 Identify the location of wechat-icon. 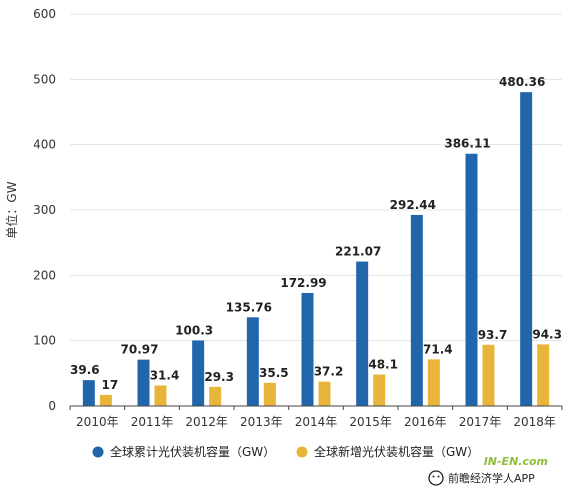
(436, 478).